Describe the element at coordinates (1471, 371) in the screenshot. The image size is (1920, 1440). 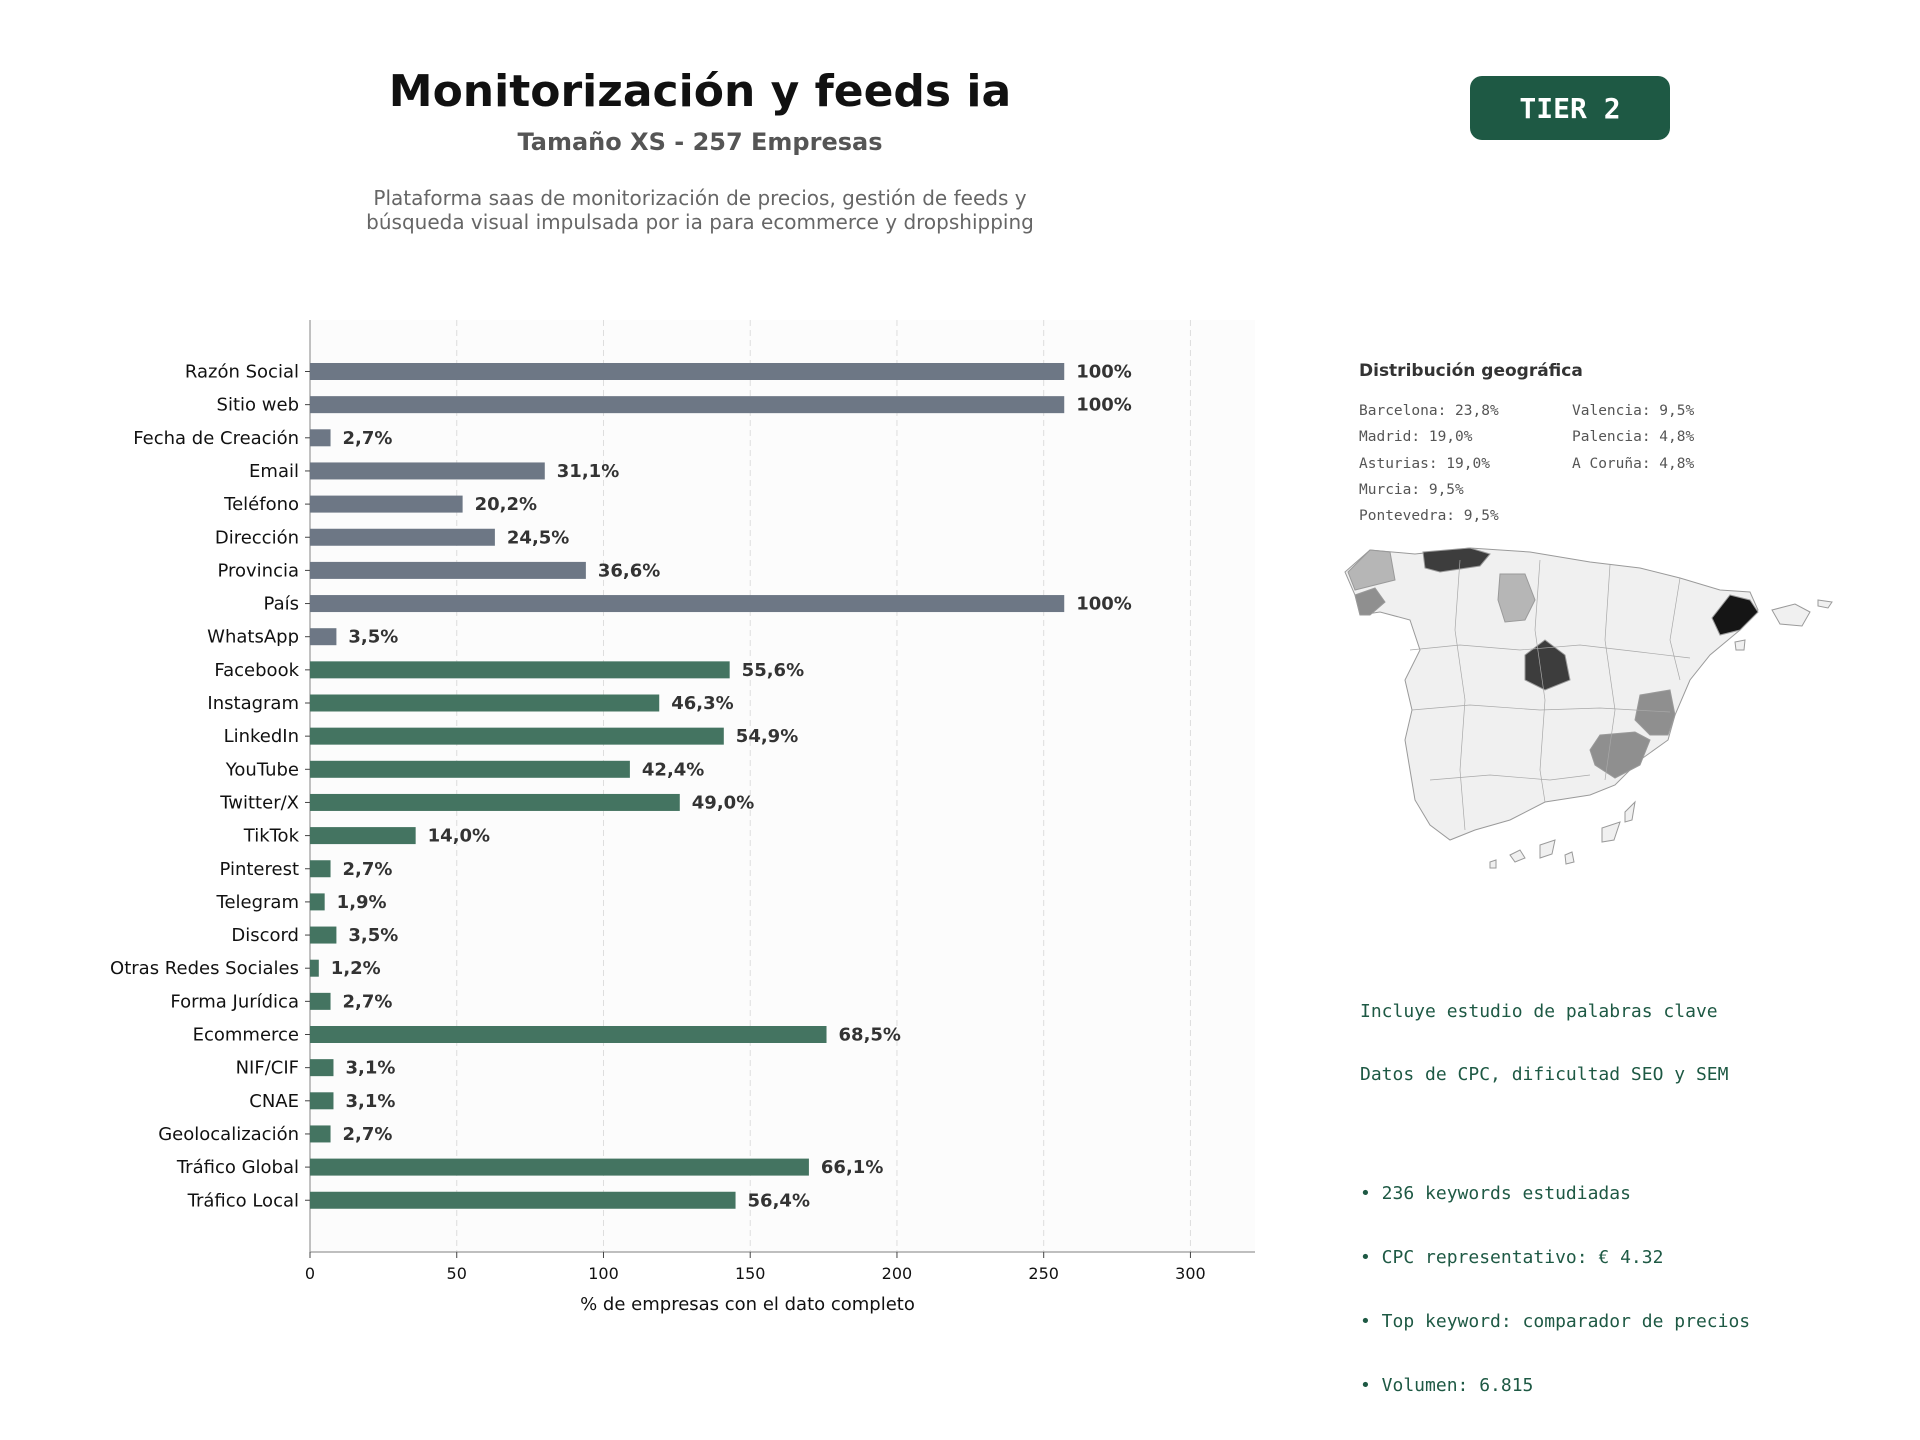
I see `geo-title: Distribución geográfica` at that location.